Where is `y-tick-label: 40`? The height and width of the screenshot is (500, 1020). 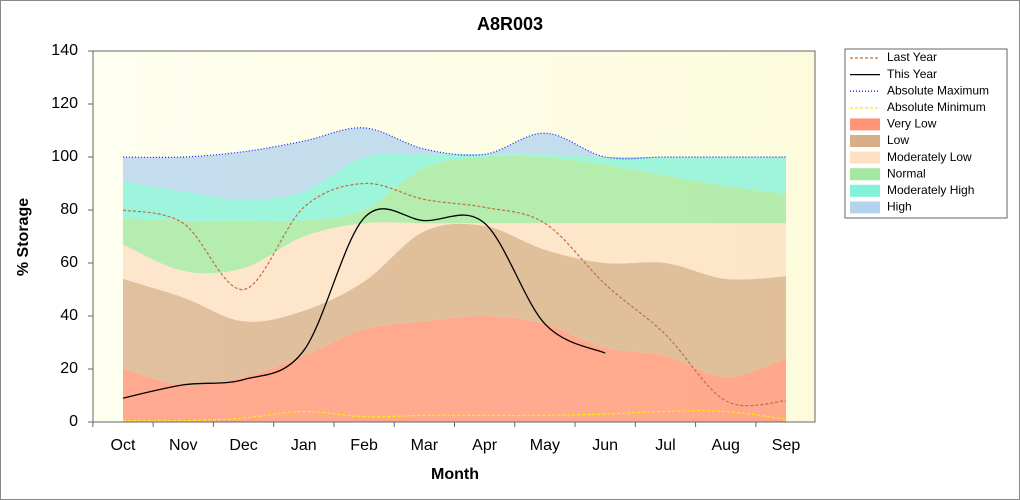 y-tick-label: 40 is located at coordinates (69, 315).